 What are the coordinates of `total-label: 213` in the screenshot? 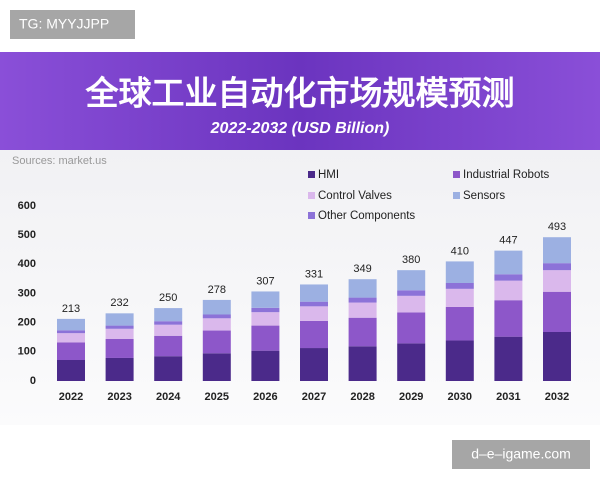 It's located at (71, 309).